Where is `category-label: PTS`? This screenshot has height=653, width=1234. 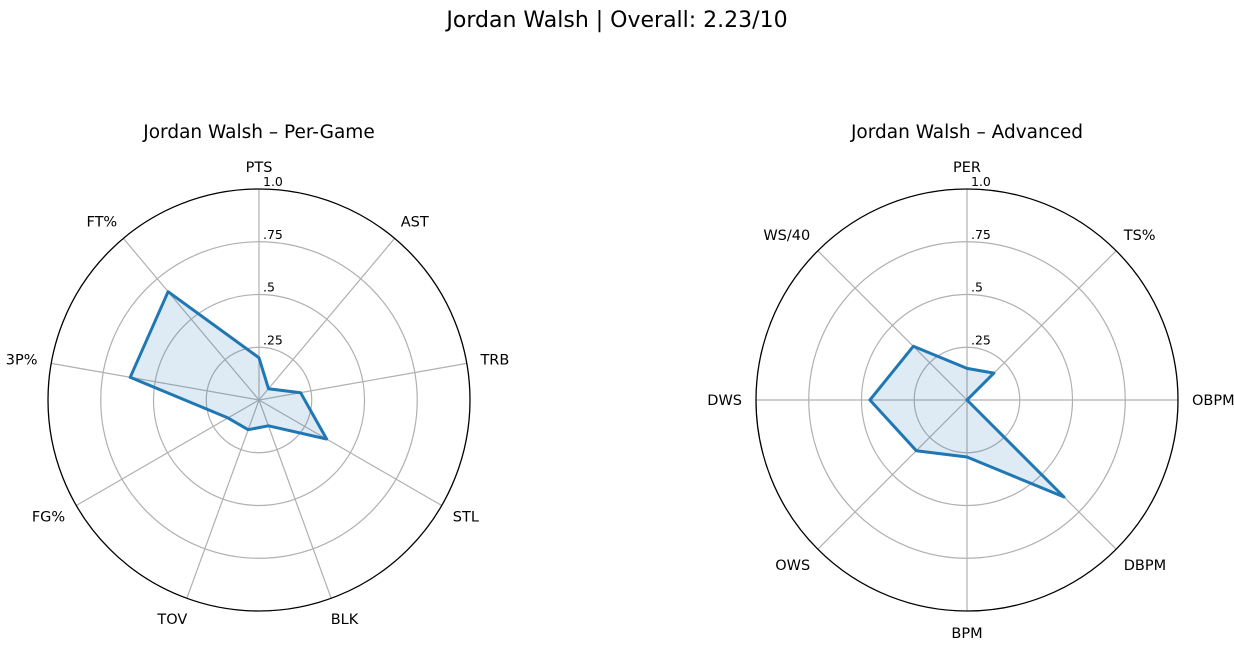 category-label: PTS is located at coordinates (259, 168).